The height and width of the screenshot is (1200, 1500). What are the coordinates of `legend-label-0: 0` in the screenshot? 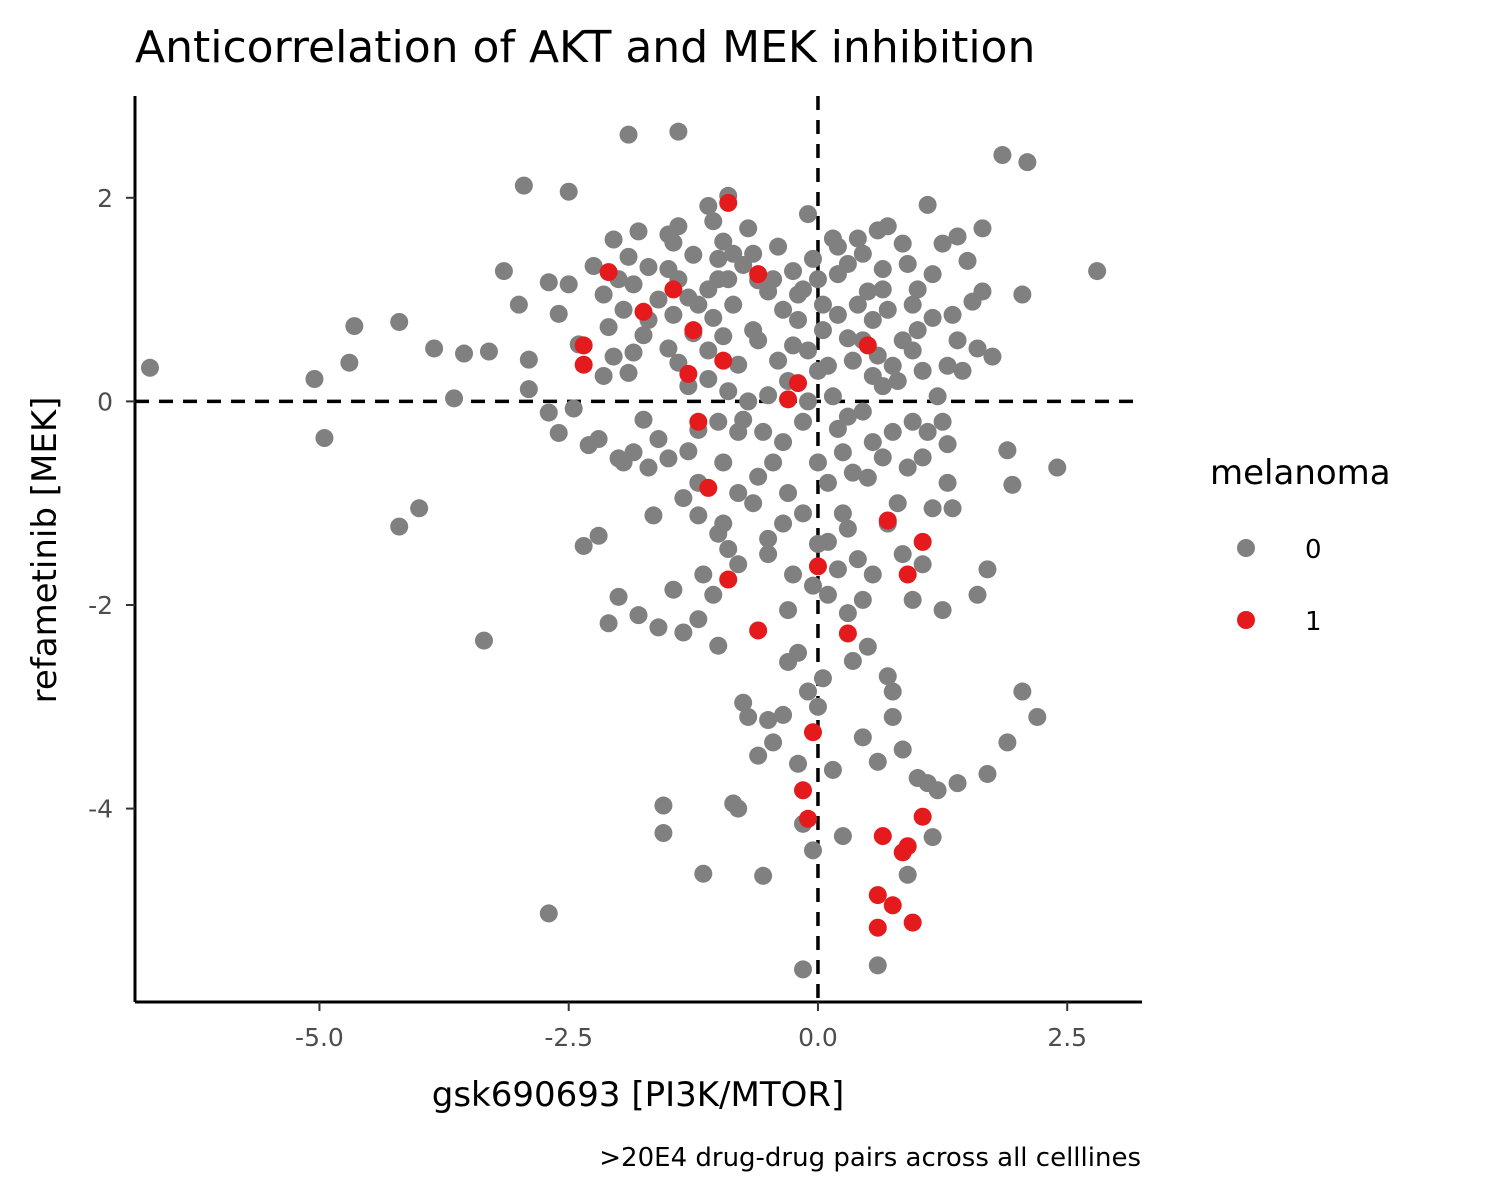 It's located at (1313, 550).